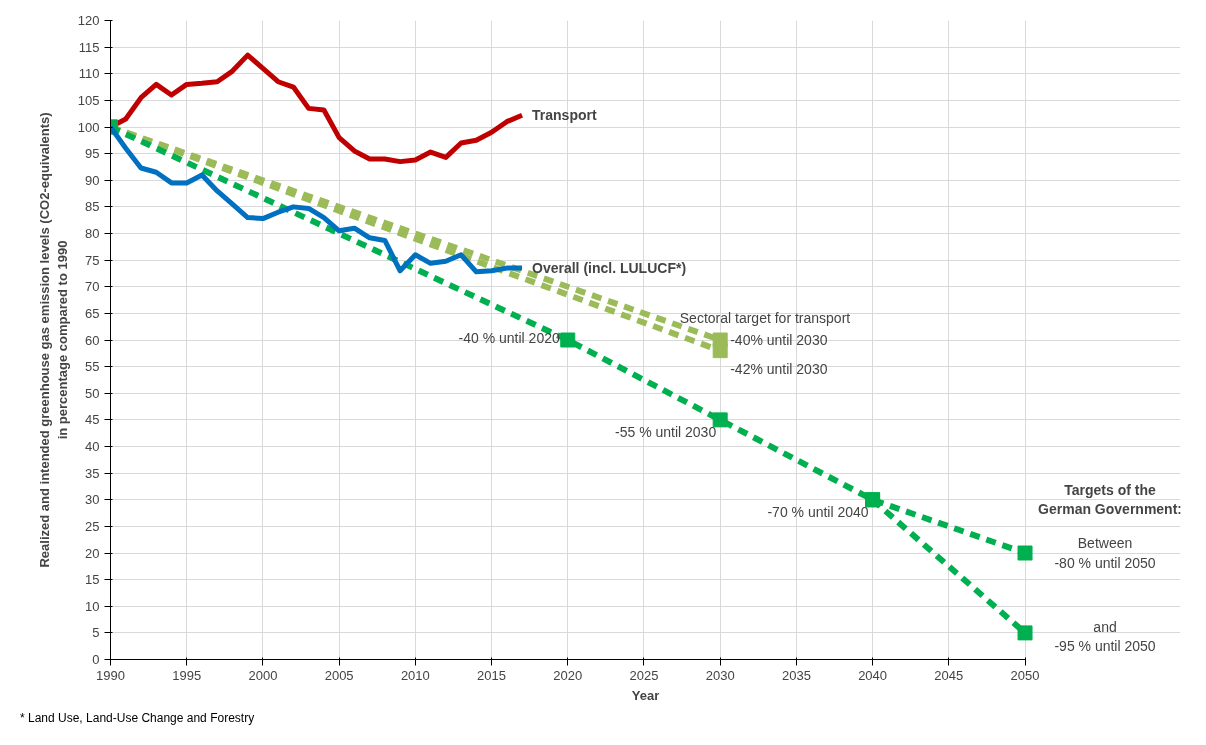 This screenshot has width=1206, height=745. I want to click on annotation: -40 % until 2020, so click(509, 338).